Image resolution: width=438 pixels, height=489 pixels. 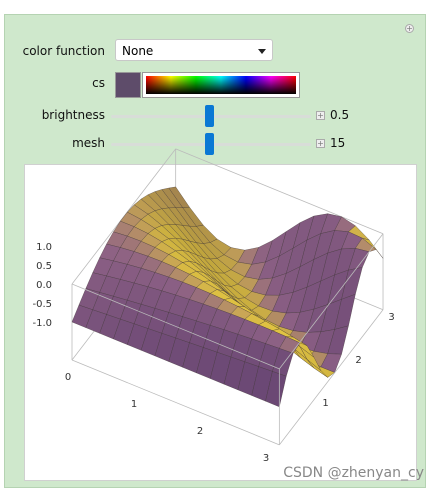 I want to click on gradient-swatch, so click(x=221, y=85).